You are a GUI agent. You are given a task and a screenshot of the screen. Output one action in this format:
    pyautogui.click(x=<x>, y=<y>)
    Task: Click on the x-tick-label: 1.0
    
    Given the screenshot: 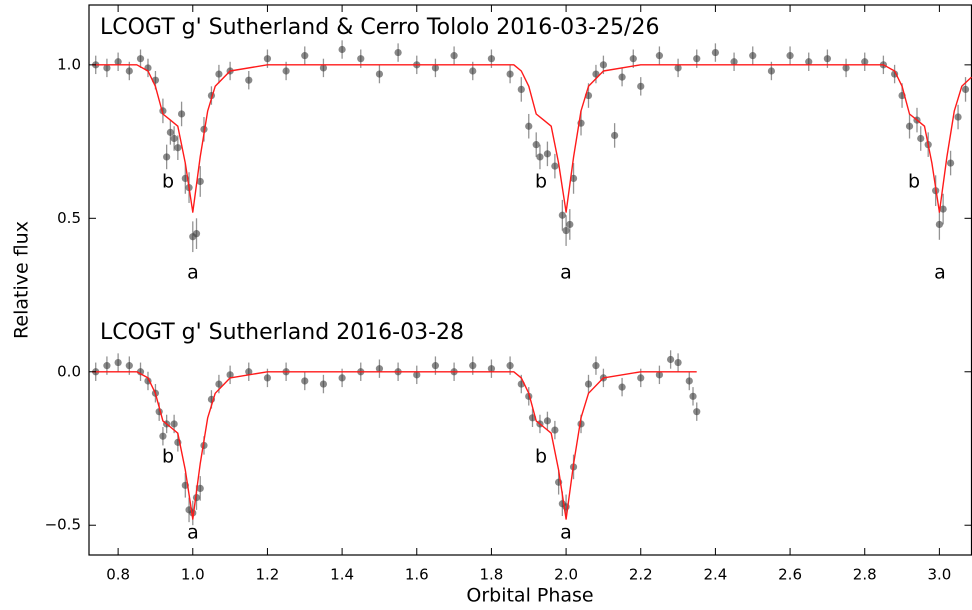 What is the action you would take?
    pyautogui.click(x=193, y=575)
    